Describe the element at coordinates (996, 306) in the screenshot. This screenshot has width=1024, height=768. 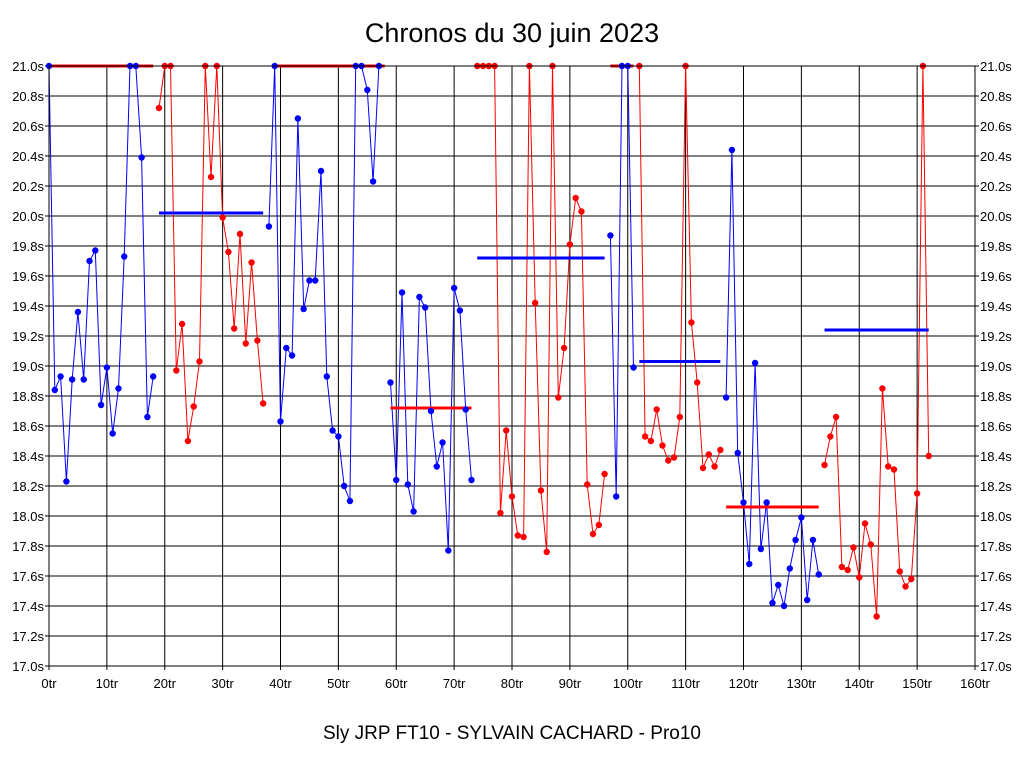
I see `y-tick-label: 19.4s` at that location.